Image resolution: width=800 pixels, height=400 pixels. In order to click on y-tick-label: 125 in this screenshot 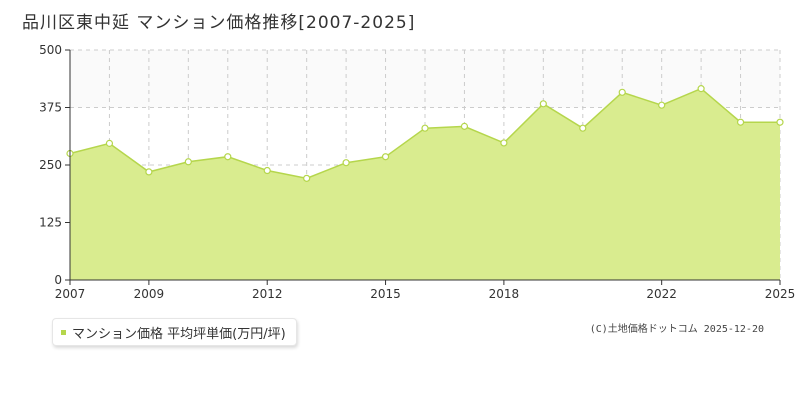, I will do `click(50, 223)`.